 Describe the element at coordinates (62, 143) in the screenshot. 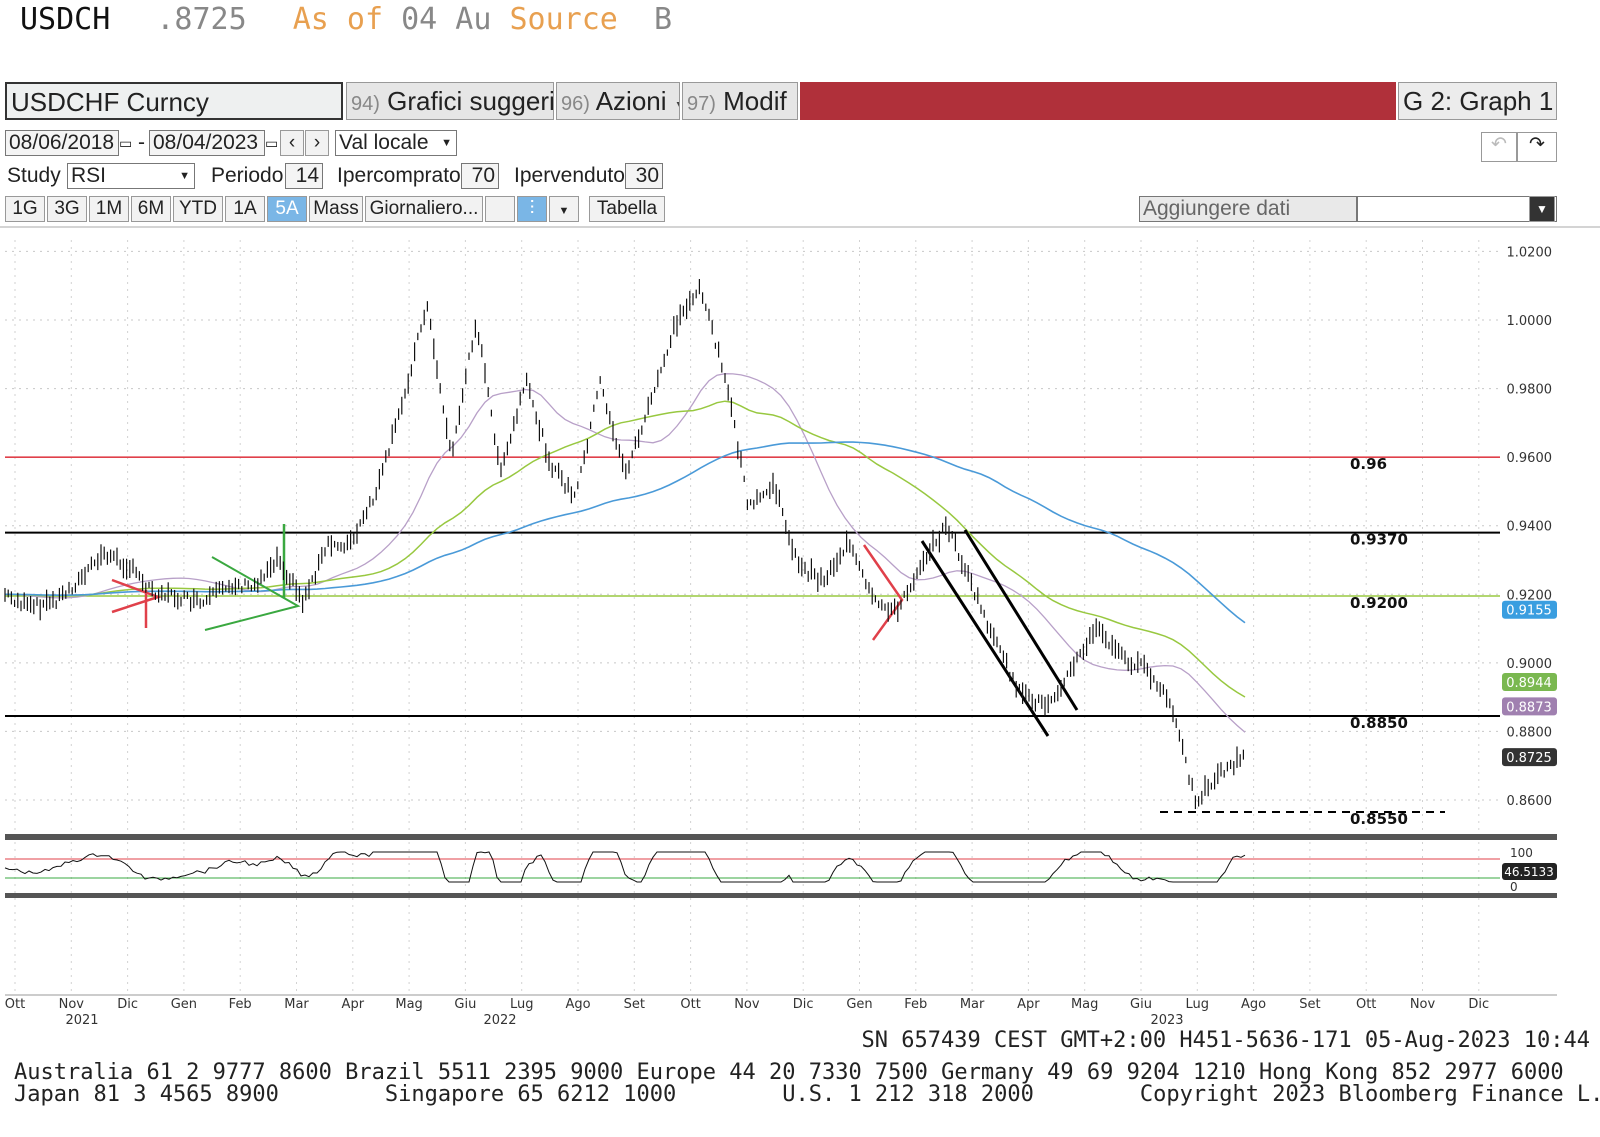

I see `start-date-input: 08/06/2018` at that location.